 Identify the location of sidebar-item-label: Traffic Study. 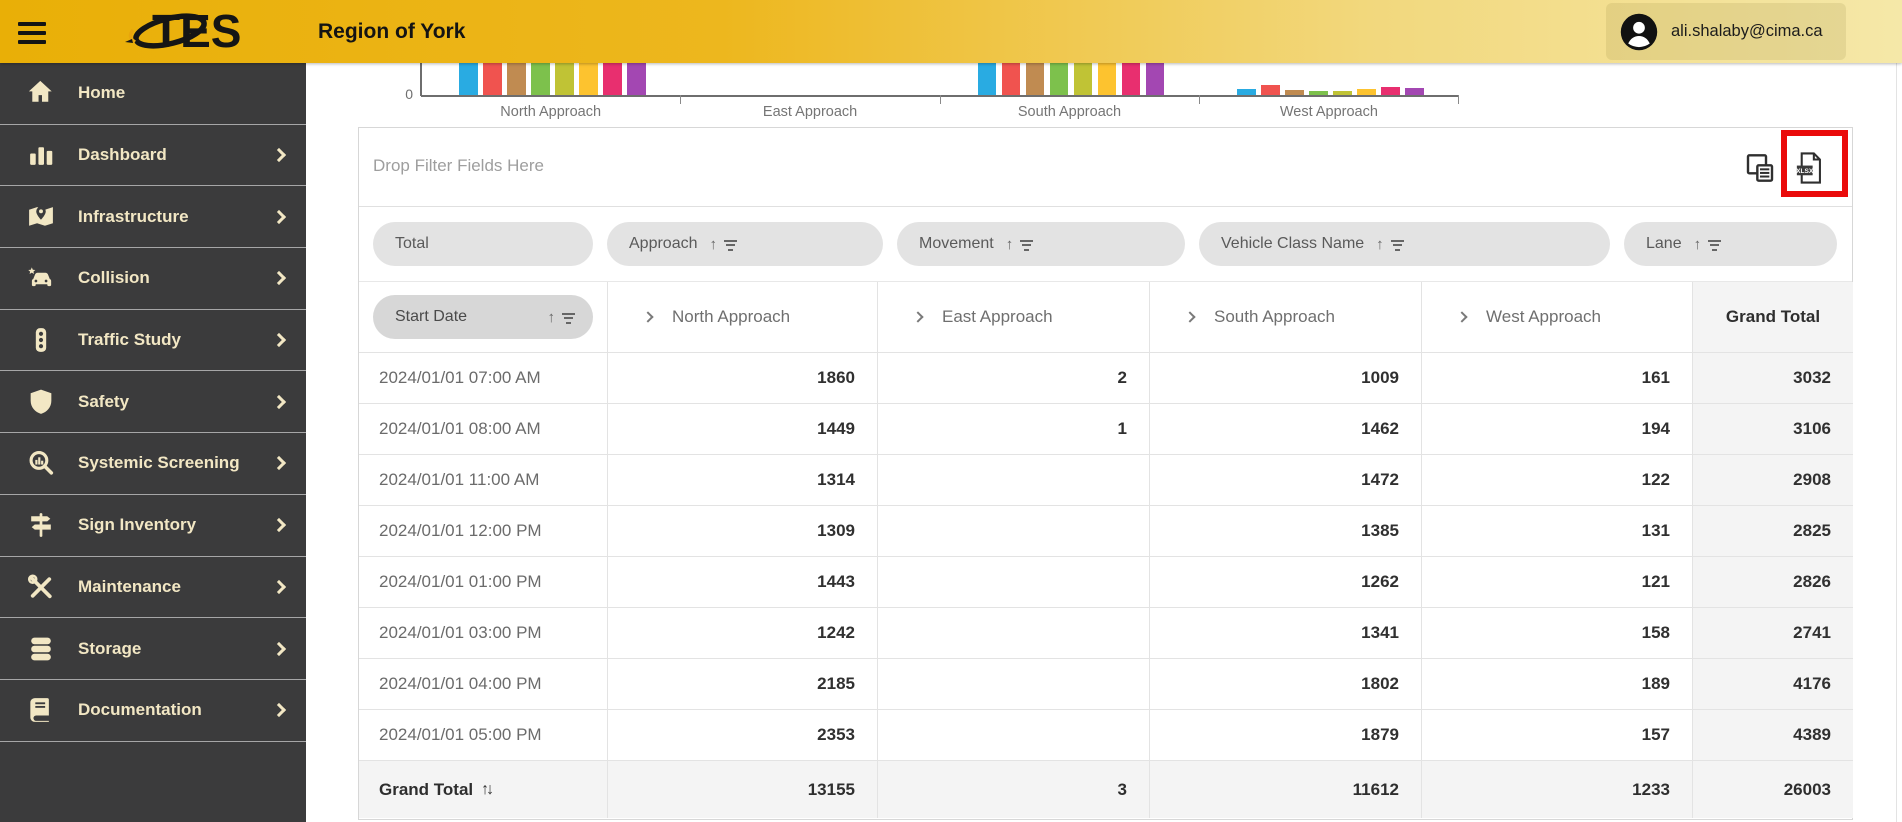
(129, 340).